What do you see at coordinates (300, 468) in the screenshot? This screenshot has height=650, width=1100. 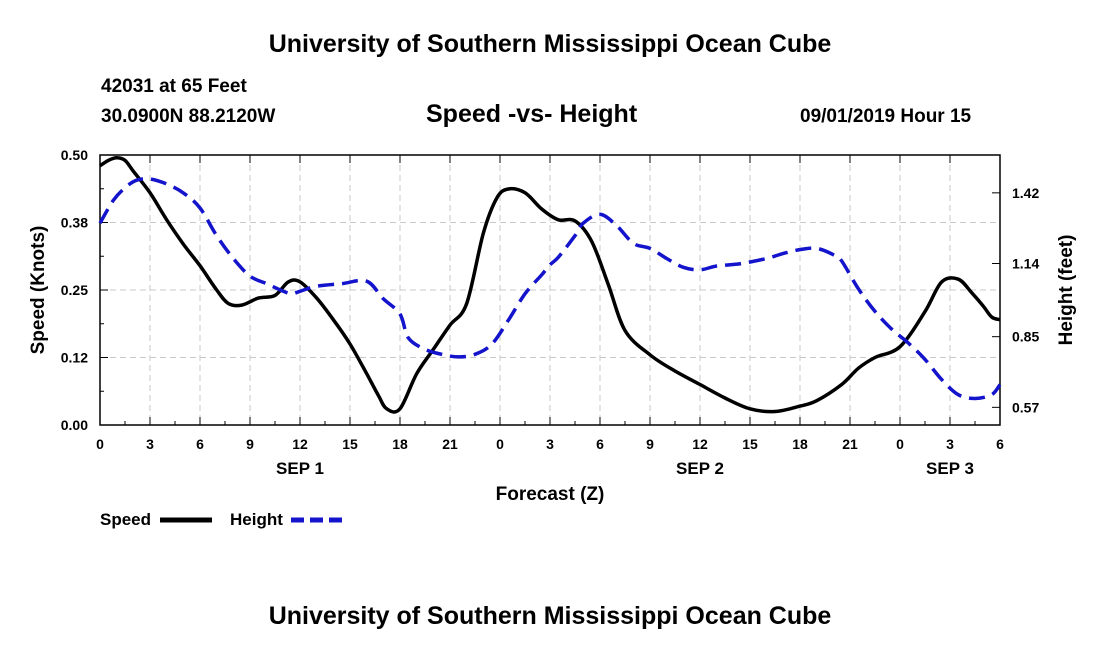 I see `date-label: SEP 1` at bounding box center [300, 468].